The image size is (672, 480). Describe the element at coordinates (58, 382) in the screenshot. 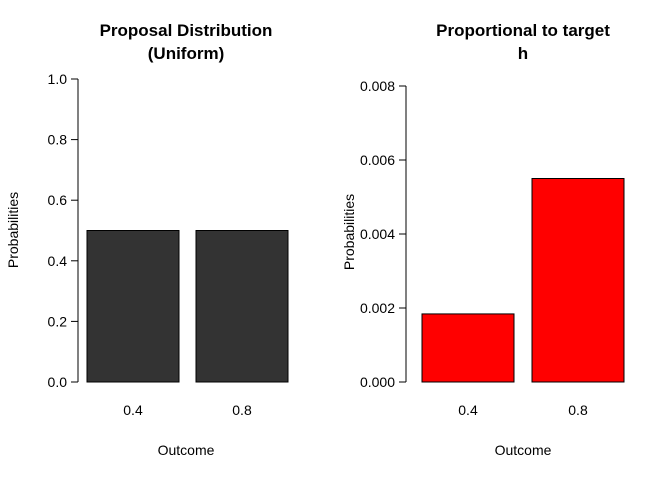

I see `panel1-y-tick-label: 0.0` at that location.